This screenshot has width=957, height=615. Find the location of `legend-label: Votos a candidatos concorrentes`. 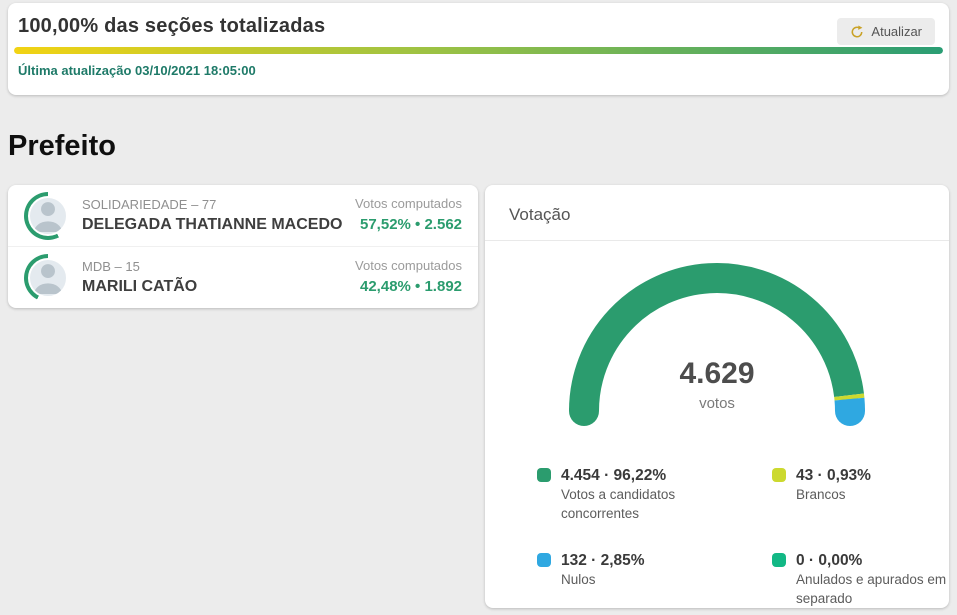

legend-label: Votos a candidatos concorrentes is located at coordinates (618, 504).